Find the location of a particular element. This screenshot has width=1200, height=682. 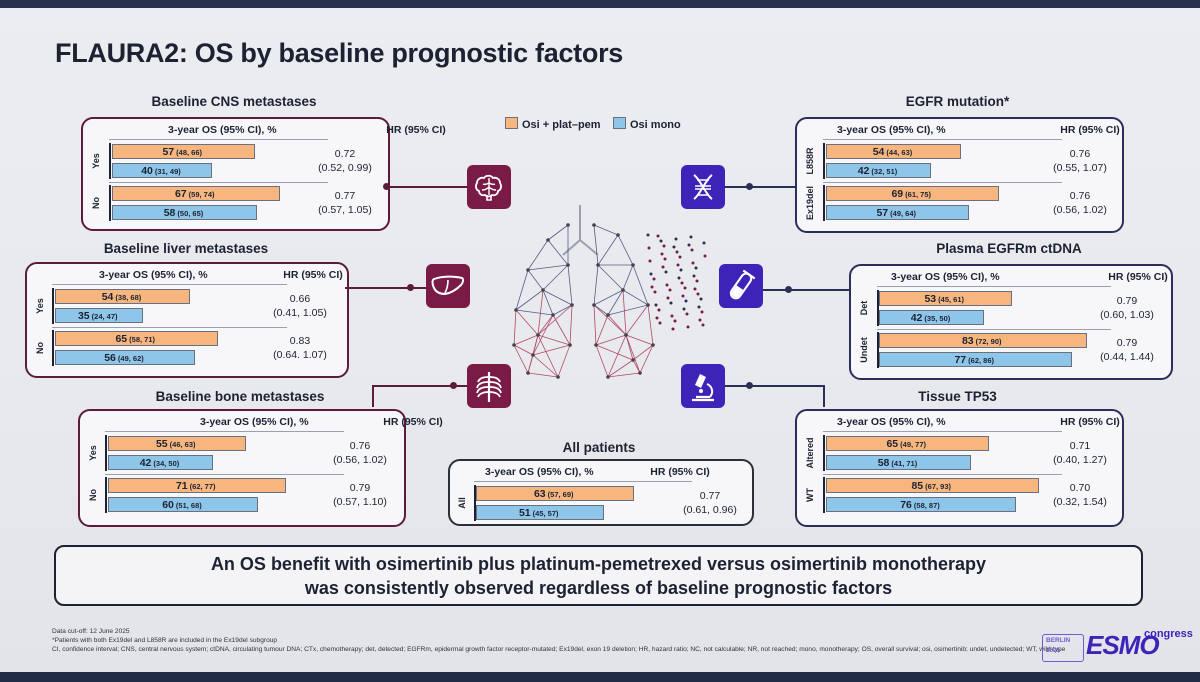

liver-icon is located at coordinates (448, 286).